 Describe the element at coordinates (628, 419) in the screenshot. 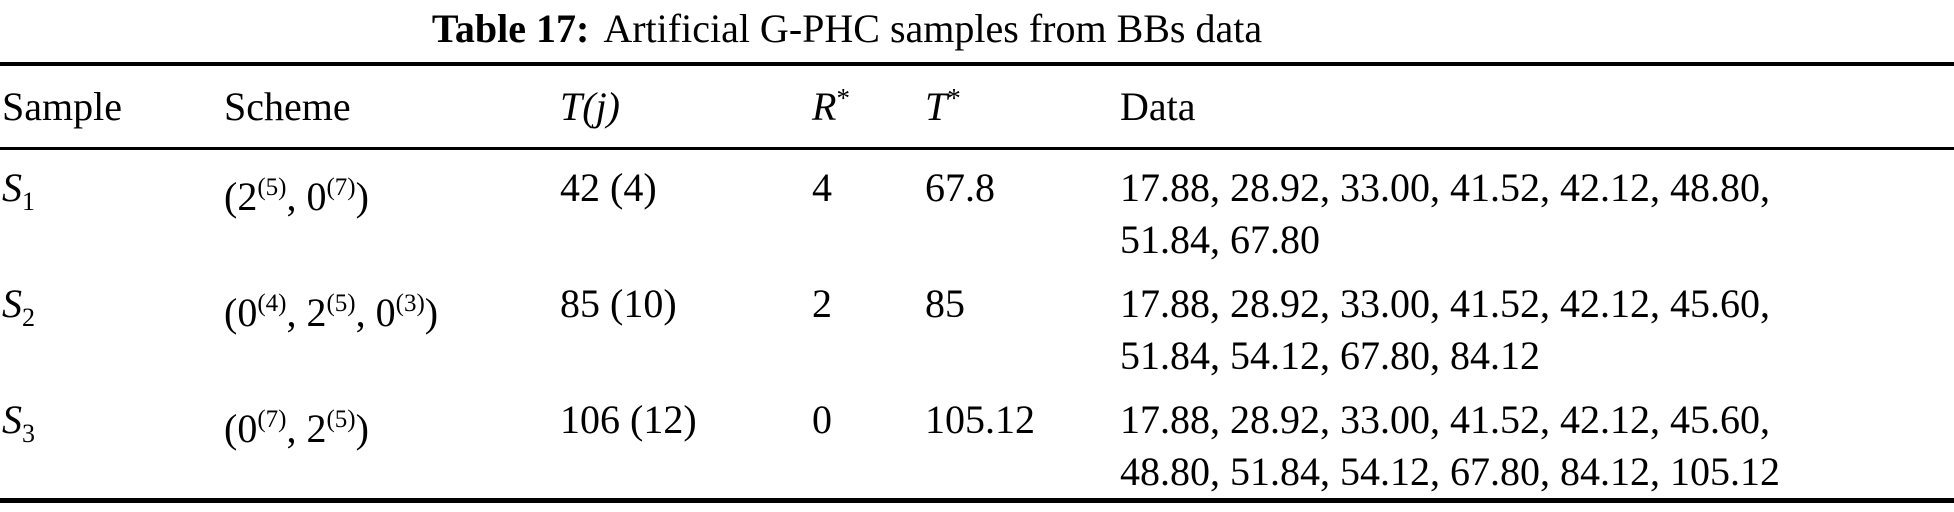

I see `cell-t-j: 106 (12)` at that location.